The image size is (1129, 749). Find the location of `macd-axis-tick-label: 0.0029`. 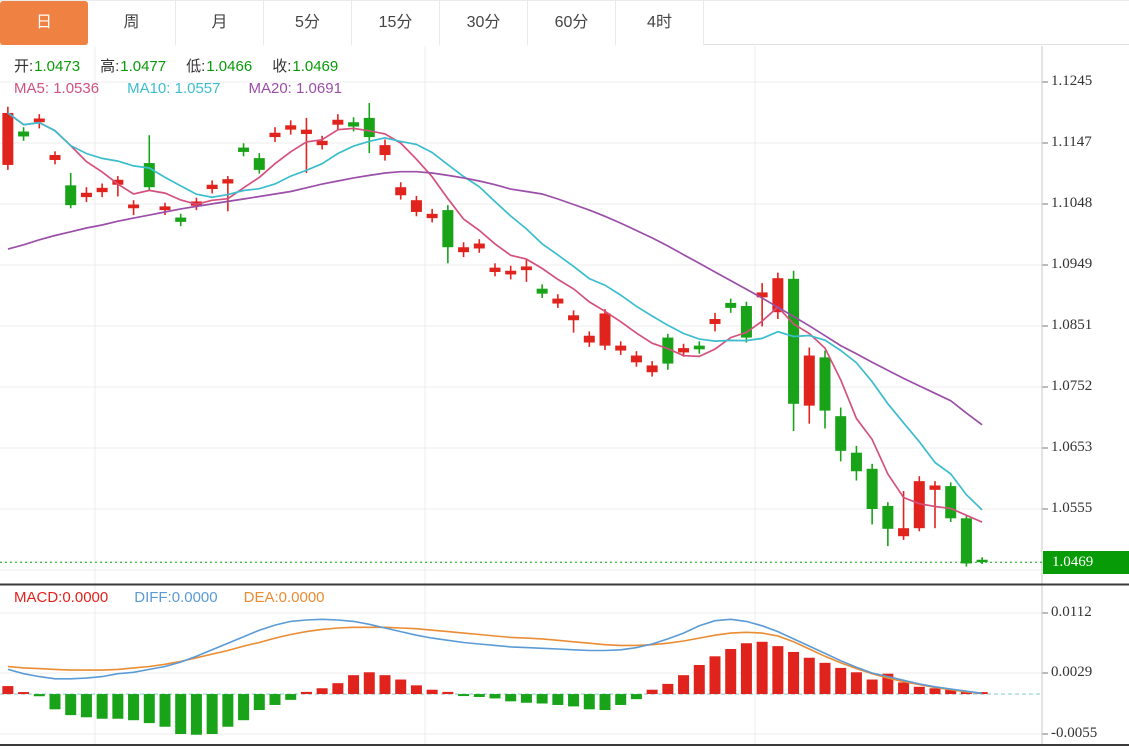

macd-axis-tick-label: 0.0029 is located at coordinates (1072, 672).